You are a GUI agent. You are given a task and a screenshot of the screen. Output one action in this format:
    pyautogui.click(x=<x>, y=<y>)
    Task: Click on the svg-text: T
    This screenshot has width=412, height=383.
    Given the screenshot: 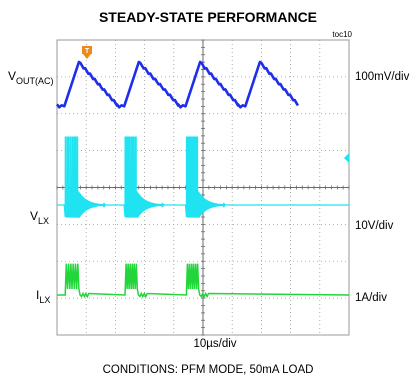 What is the action you would take?
    pyautogui.click(x=87, y=51)
    